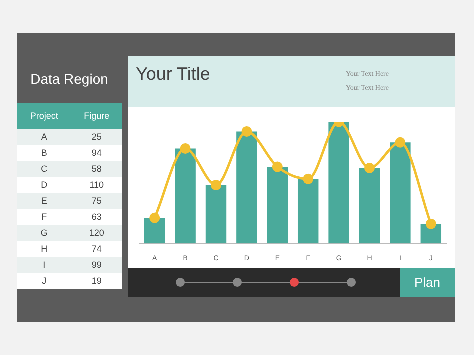  What do you see at coordinates (97, 185) in the screenshot?
I see `data-label: 110` at bounding box center [97, 185].